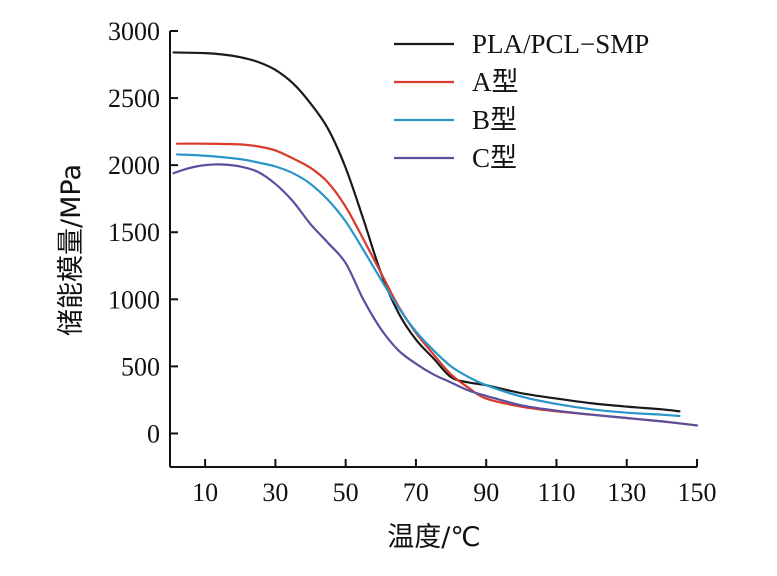  I want to click on y-tick-label-0: 0, so click(153, 433).